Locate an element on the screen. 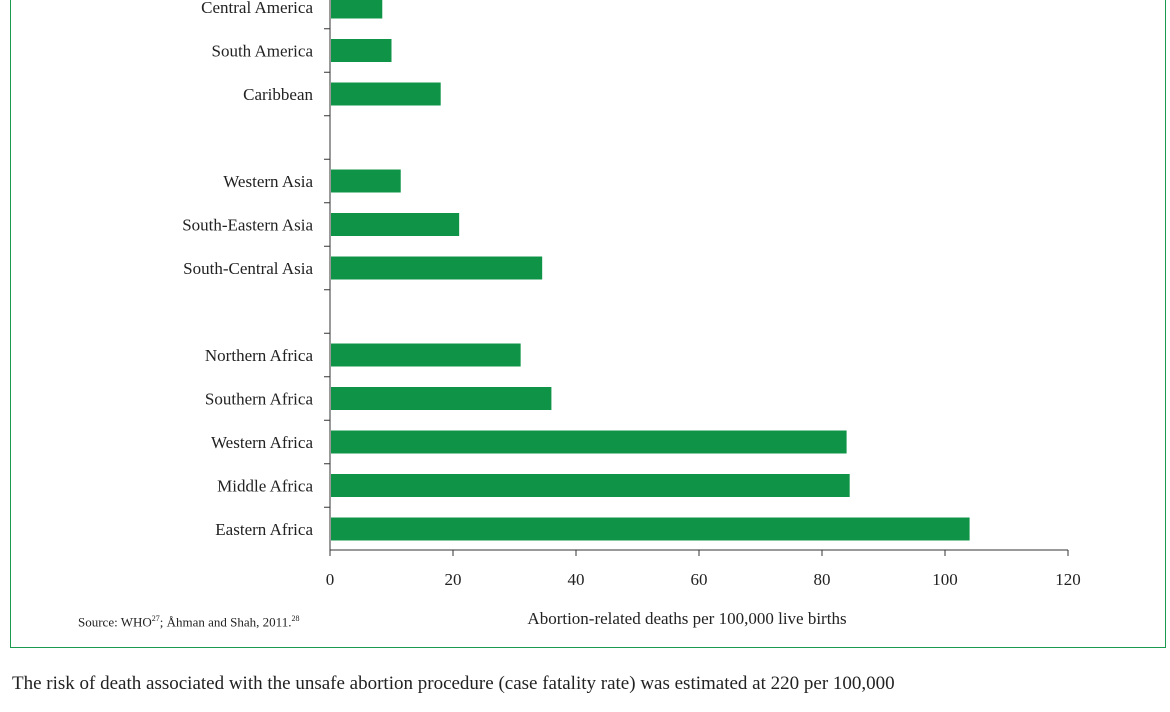 This screenshot has width=1170, height=712. x-tick-label: 120 is located at coordinates (1068, 579).